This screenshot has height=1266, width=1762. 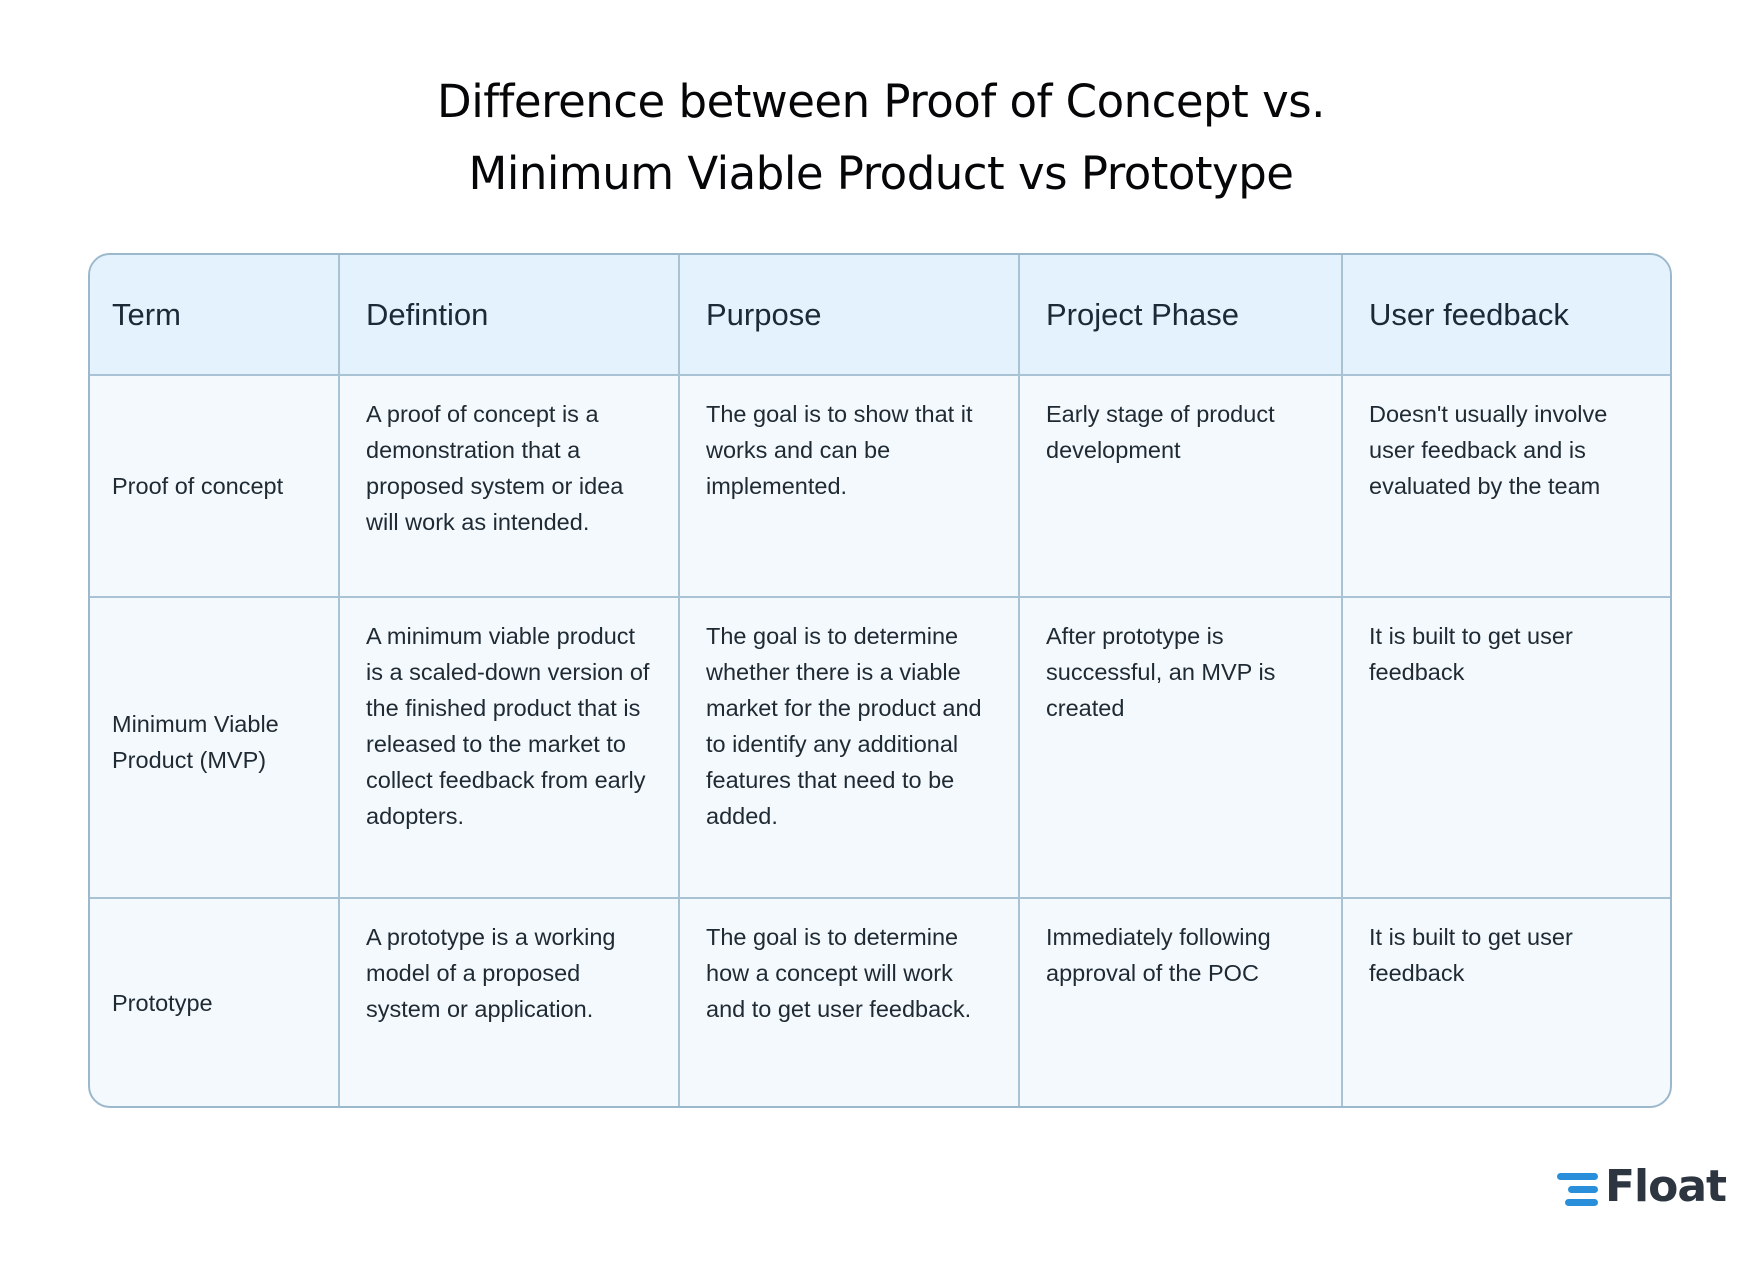 What do you see at coordinates (215, 1002) in the screenshot?
I see `cell-term: Prototype` at bounding box center [215, 1002].